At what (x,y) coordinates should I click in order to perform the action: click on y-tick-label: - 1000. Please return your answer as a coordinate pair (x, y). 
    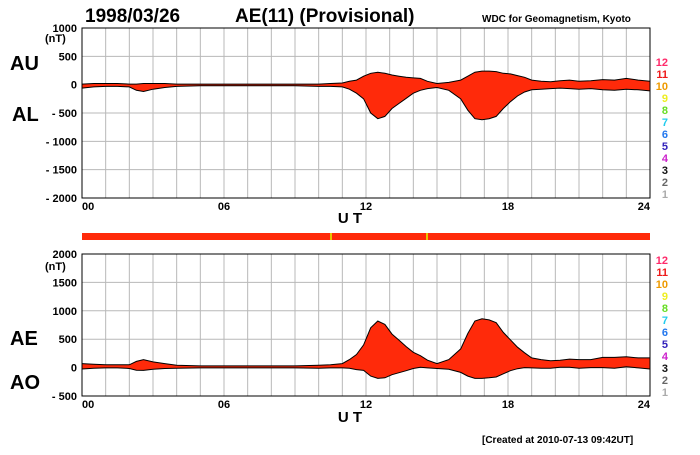
    Looking at the image, I should click on (61, 142).